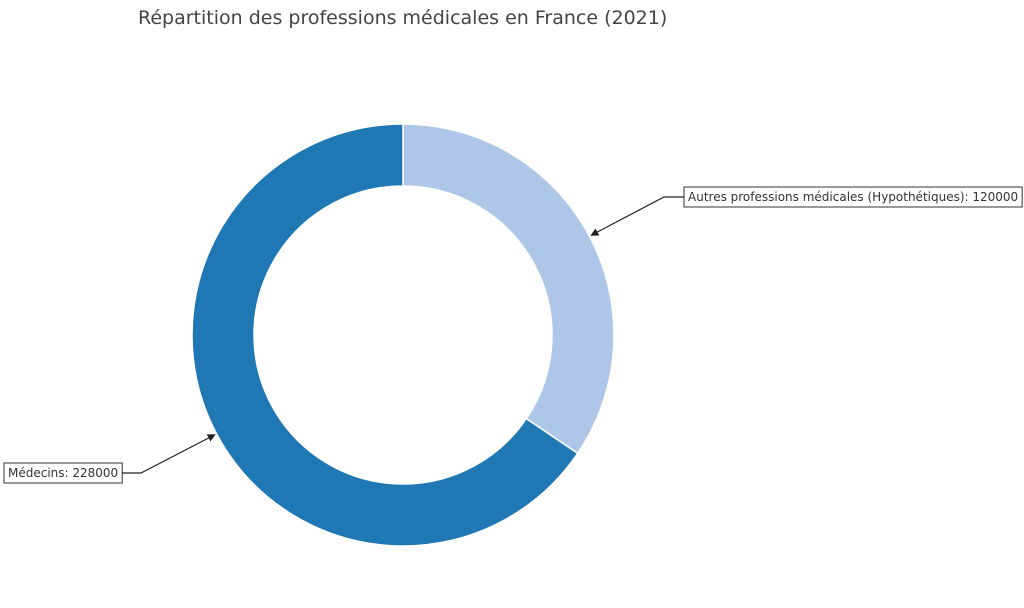  Describe the element at coordinates (508, 289) in the screenshot. I see `donut-slice-autres-professions` at that location.